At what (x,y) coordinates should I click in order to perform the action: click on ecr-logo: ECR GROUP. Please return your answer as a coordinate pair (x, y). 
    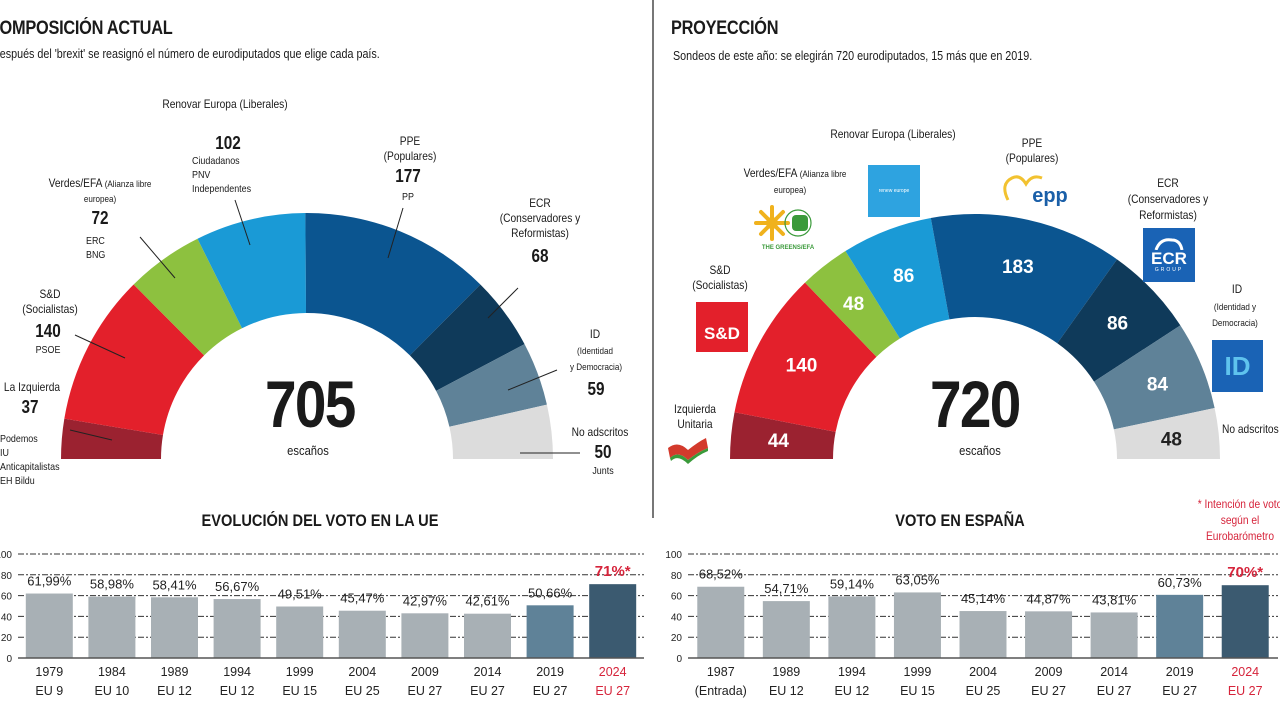
    Looking at the image, I should click on (1169, 255).